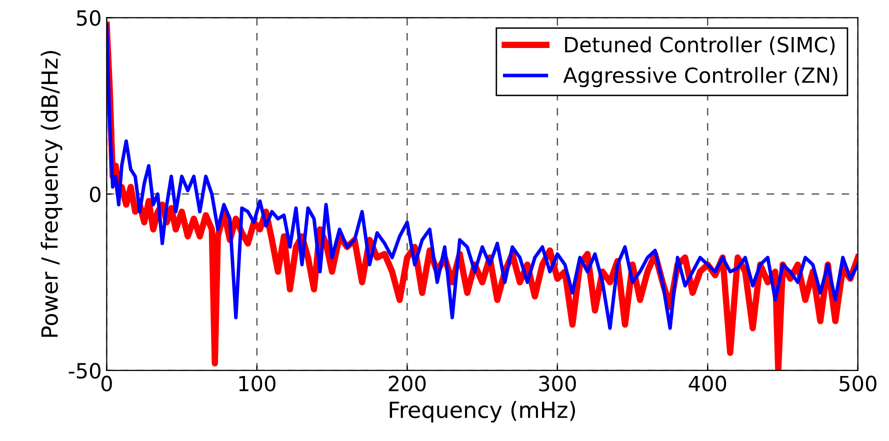  Describe the element at coordinates (88, 18) in the screenshot. I see `y-tick-label: 50` at that location.